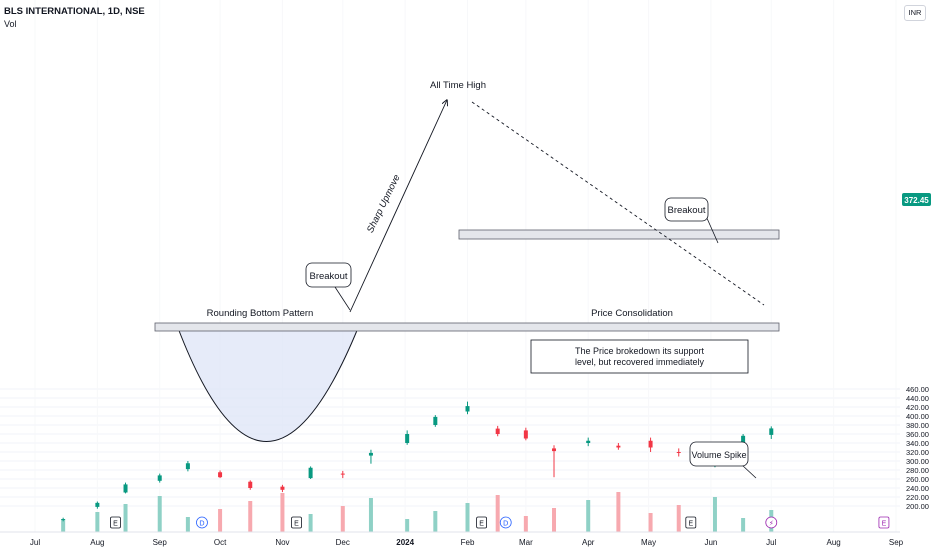 This screenshot has height=550, width=932. I want to click on x-tick-label: Apr, so click(588, 542).